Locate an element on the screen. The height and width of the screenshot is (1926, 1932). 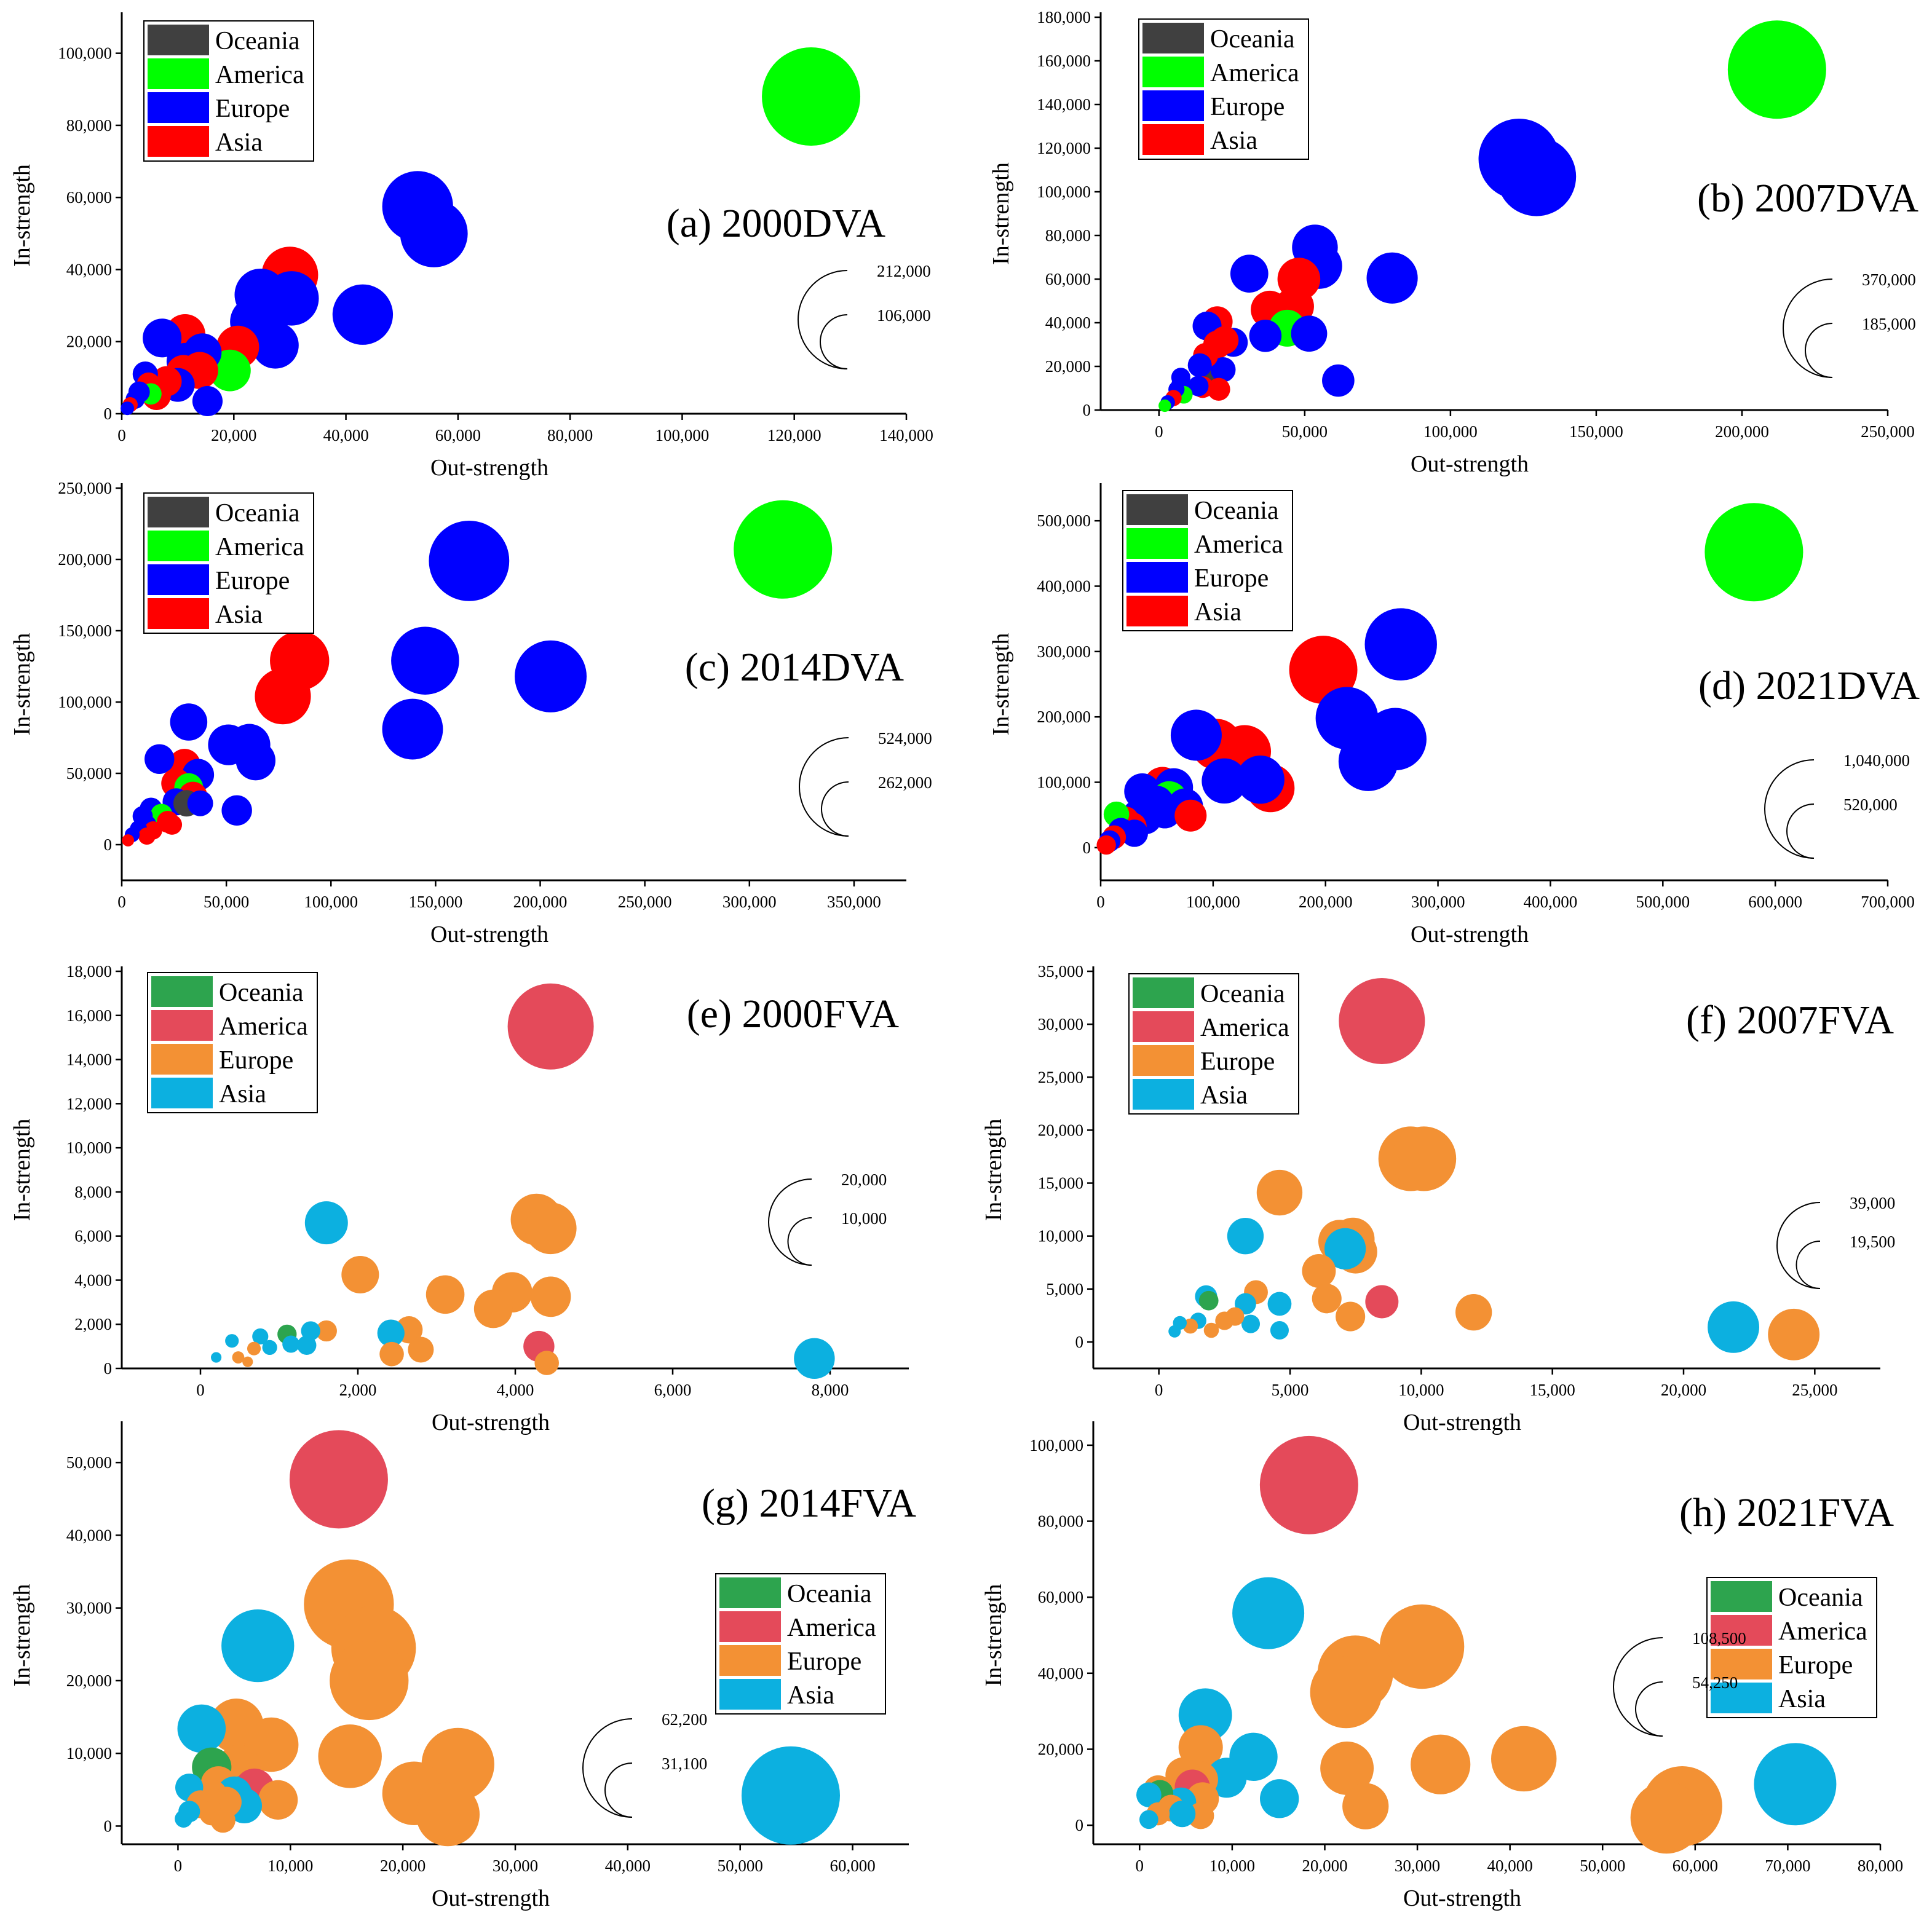
size-legend-label-small: 10,000 is located at coordinates (864, 1218).